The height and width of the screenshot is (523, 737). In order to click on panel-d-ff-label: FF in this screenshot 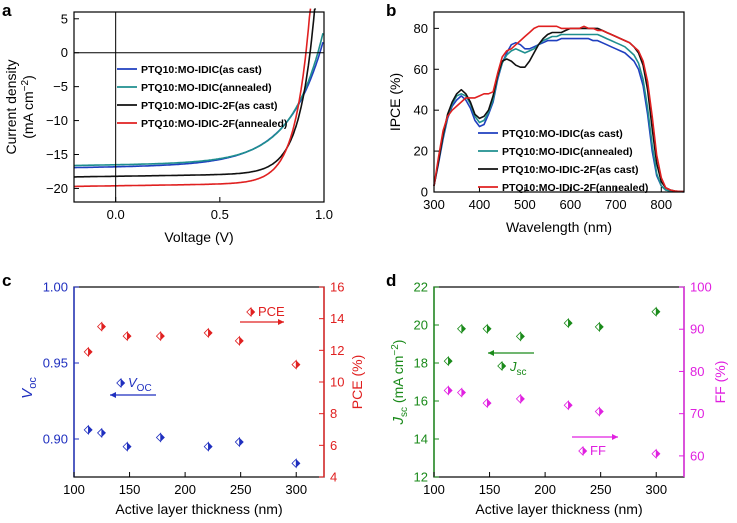, I will do `click(598, 450)`.